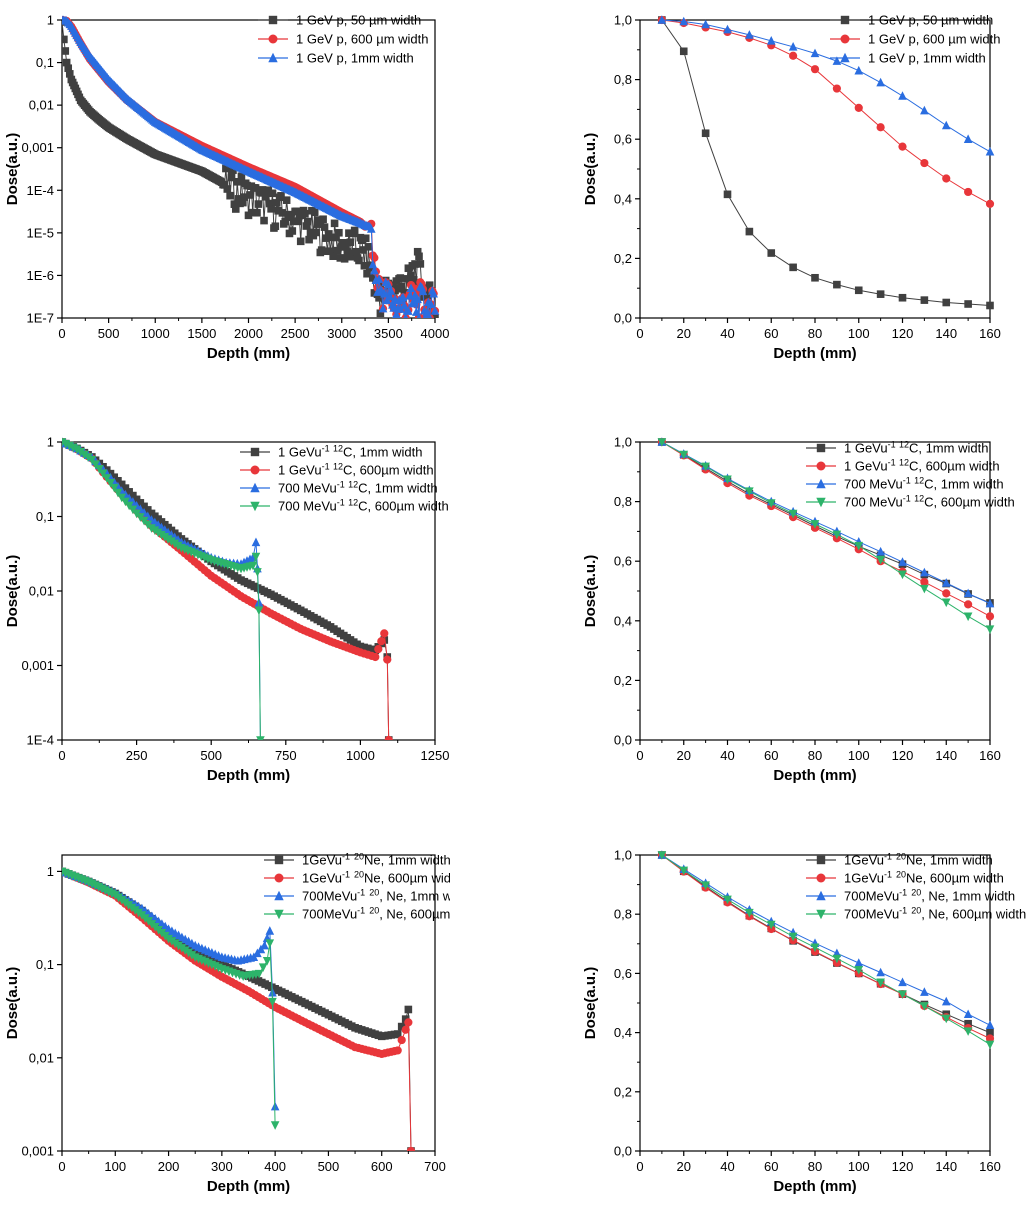  I want to click on x-tick-label: 1500, so click(201, 333).